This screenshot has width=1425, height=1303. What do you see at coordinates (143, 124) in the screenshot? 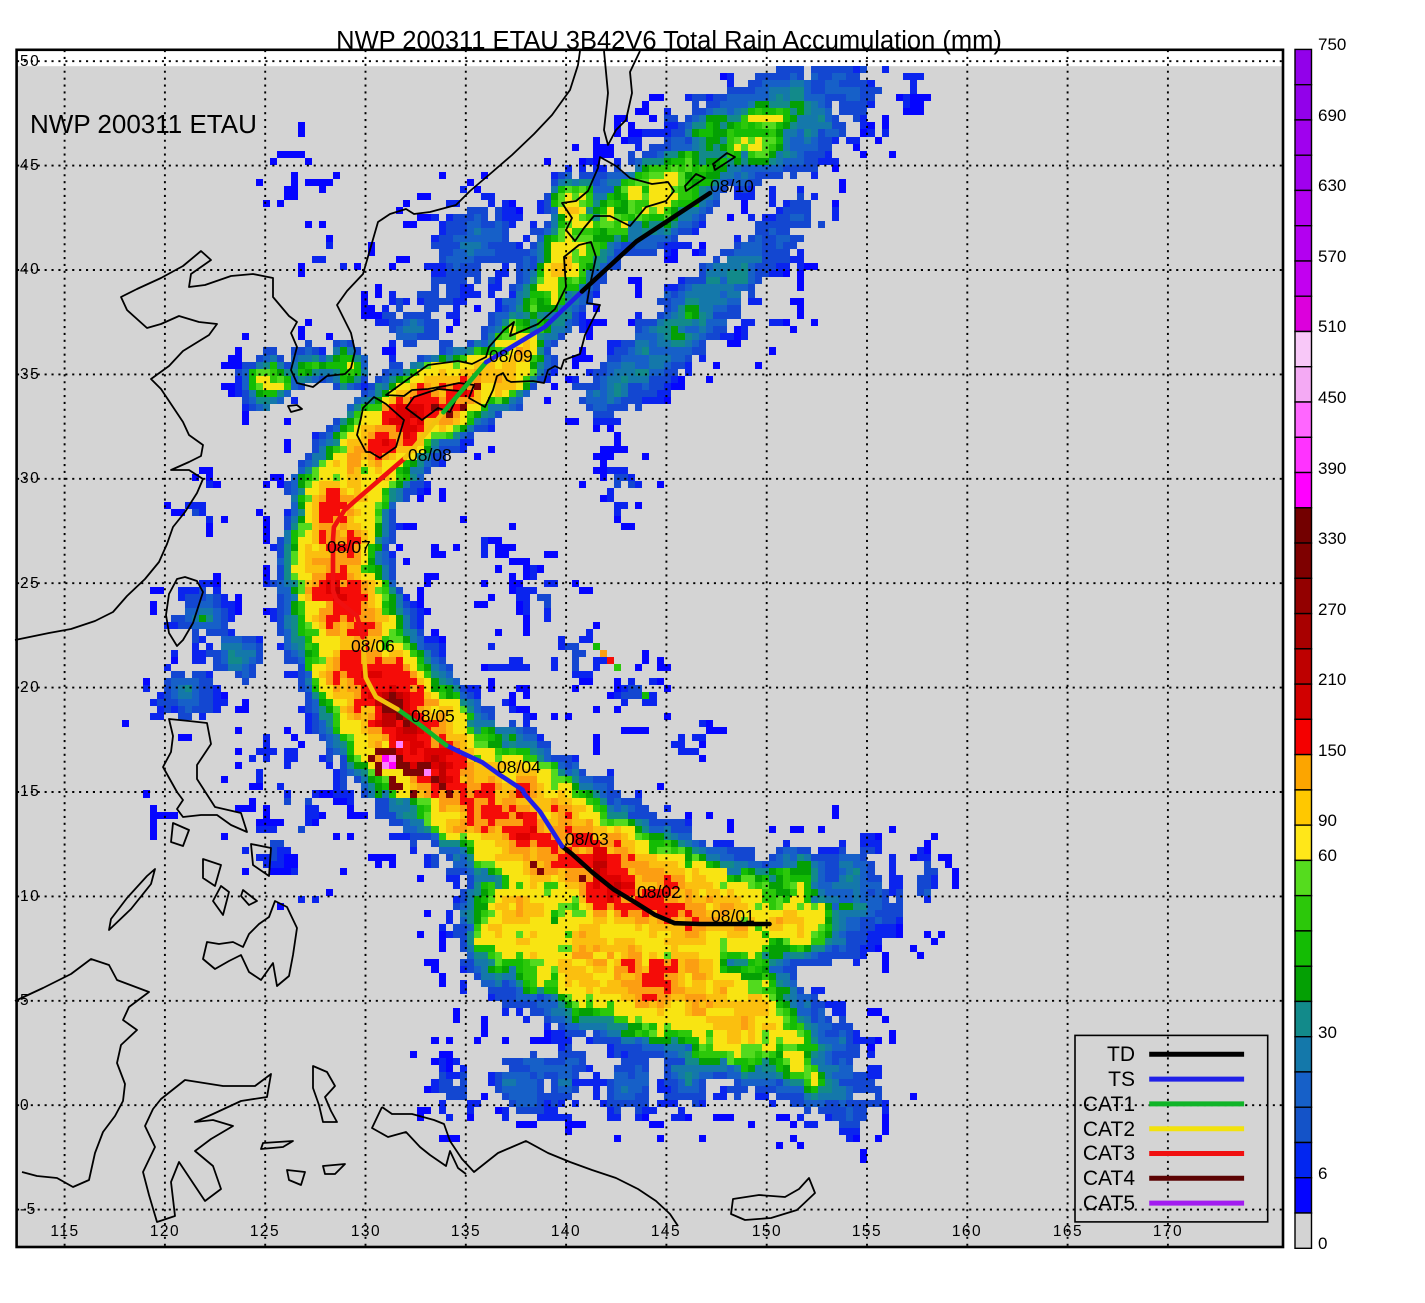
I see `svg-text: NWP 200311 ETAU` at bounding box center [143, 124].